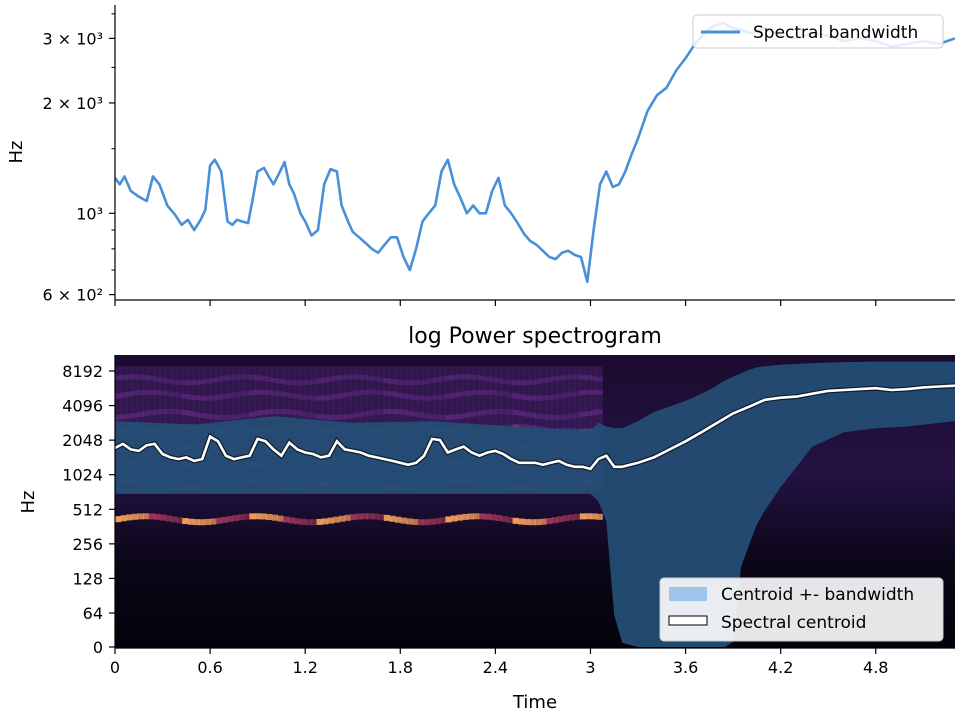 The width and height of the screenshot is (960, 720). Describe the element at coordinates (688, 594) in the screenshot. I see `legend-swatch-centroid-bandwidth` at that location.